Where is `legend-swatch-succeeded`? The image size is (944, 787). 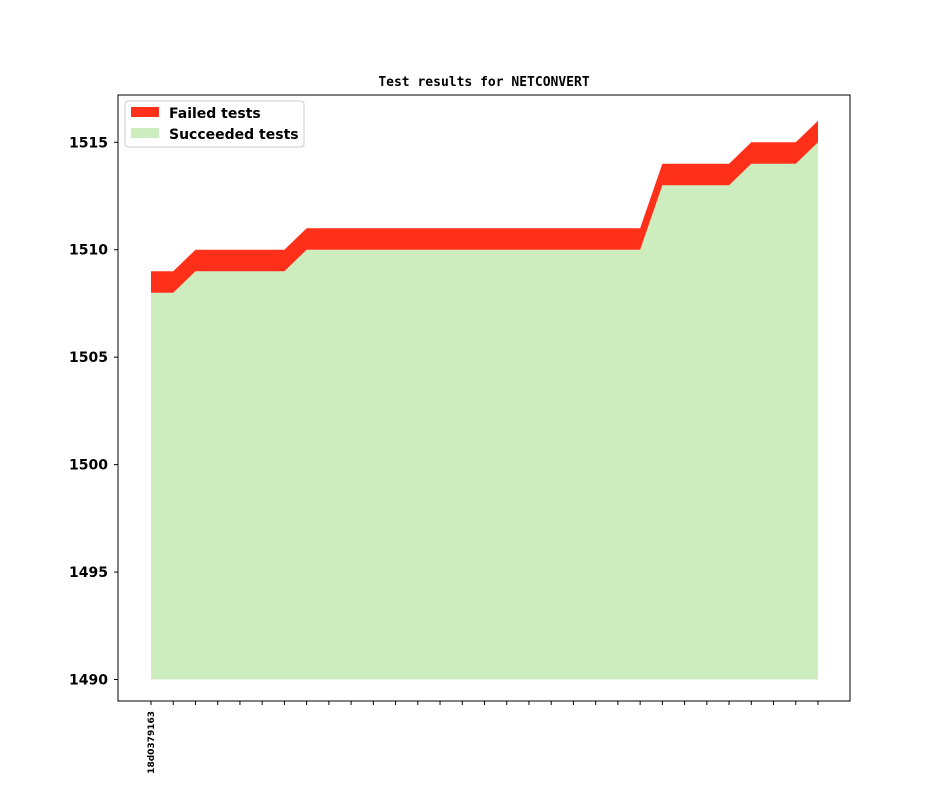
legend-swatch-succeeded is located at coordinates (145, 133).